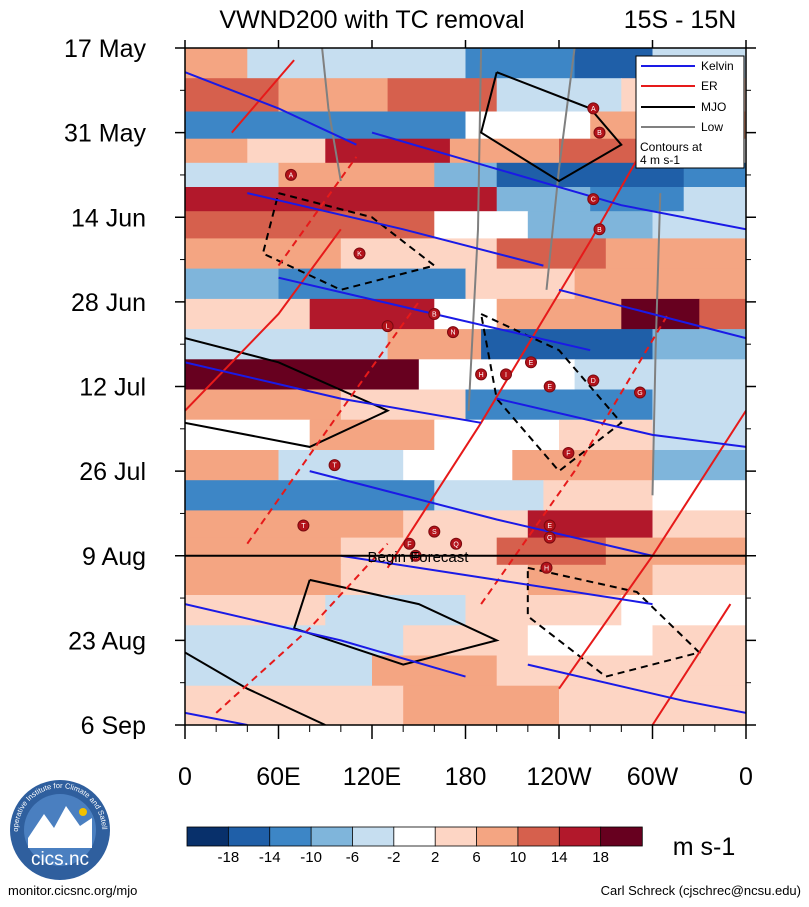  I want to click on x-tick-label-5: 60W, so click(653, 777).